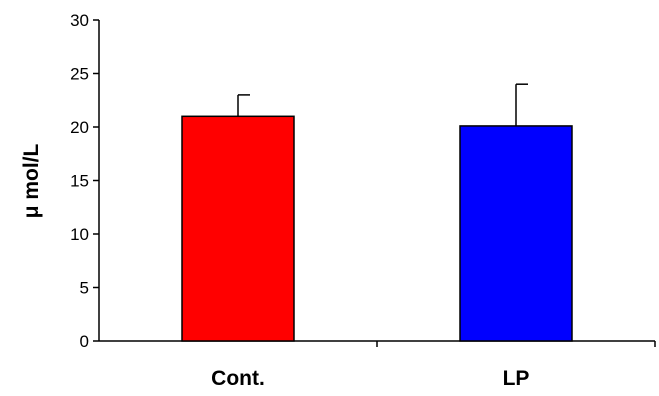 Image resolution: width=659 pixels, height=396 pixels. I want to click on bar-cont, so click(238, 228).